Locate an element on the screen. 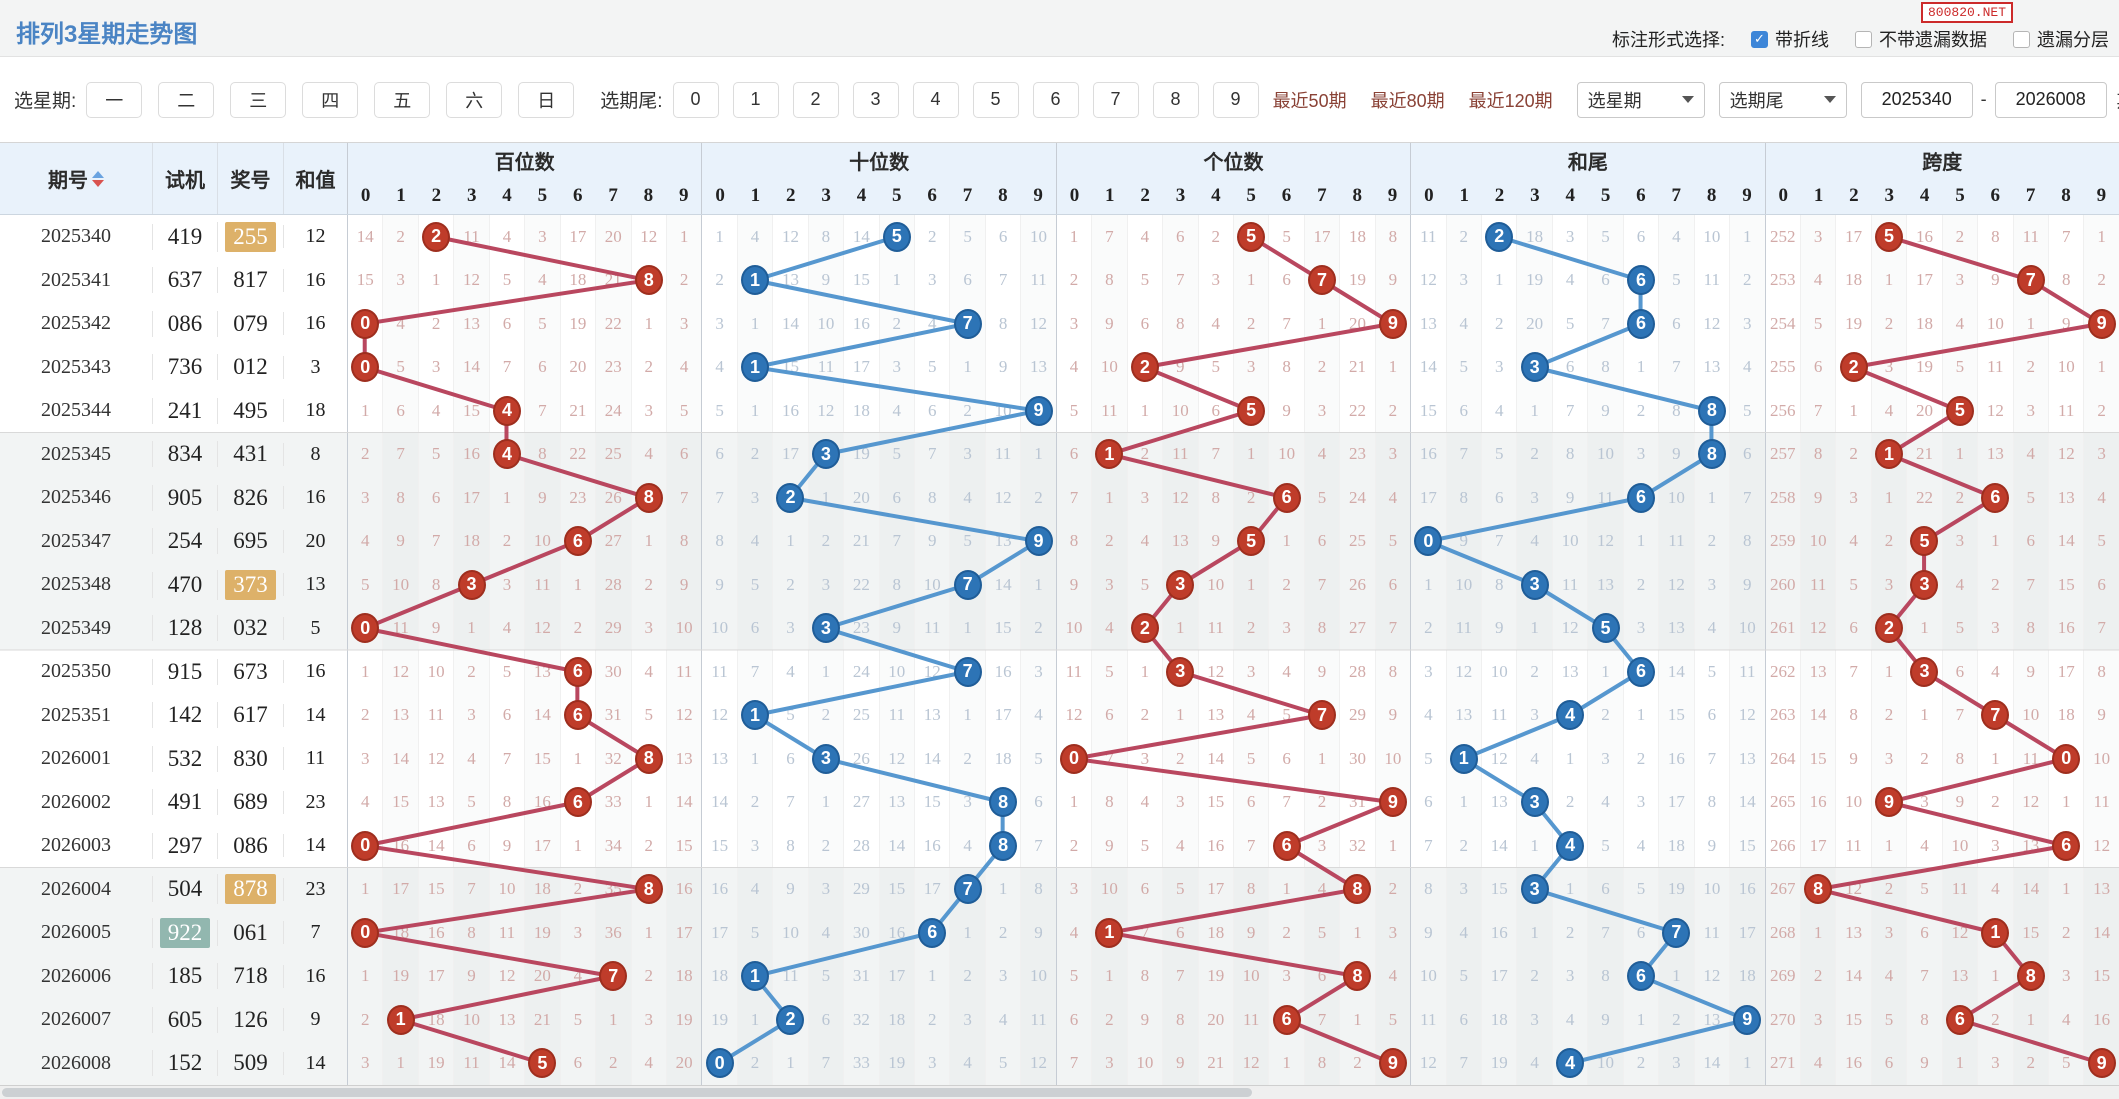 Image resolution: width=2119 pixels, height=1099 pixels. recent-link-2: 最近120期 is located at coordinates (1510, 100).